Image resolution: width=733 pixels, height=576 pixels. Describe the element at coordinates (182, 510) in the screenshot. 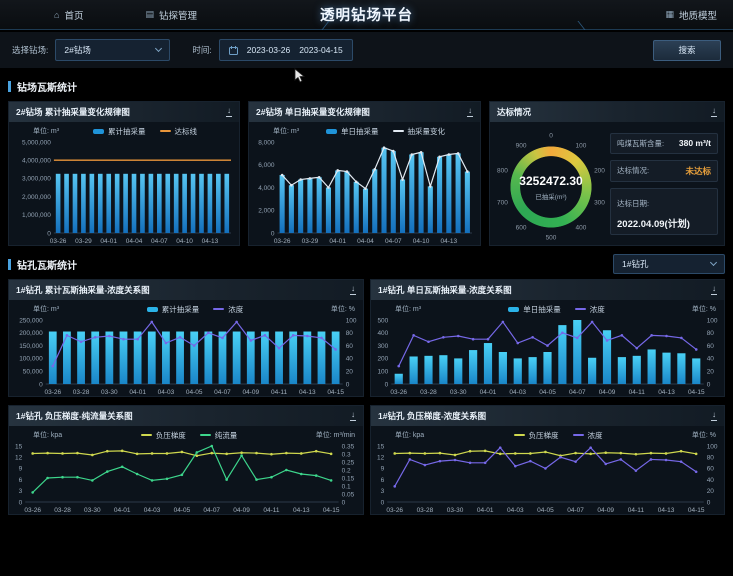

I see `svg-text: 04-05` at that location.